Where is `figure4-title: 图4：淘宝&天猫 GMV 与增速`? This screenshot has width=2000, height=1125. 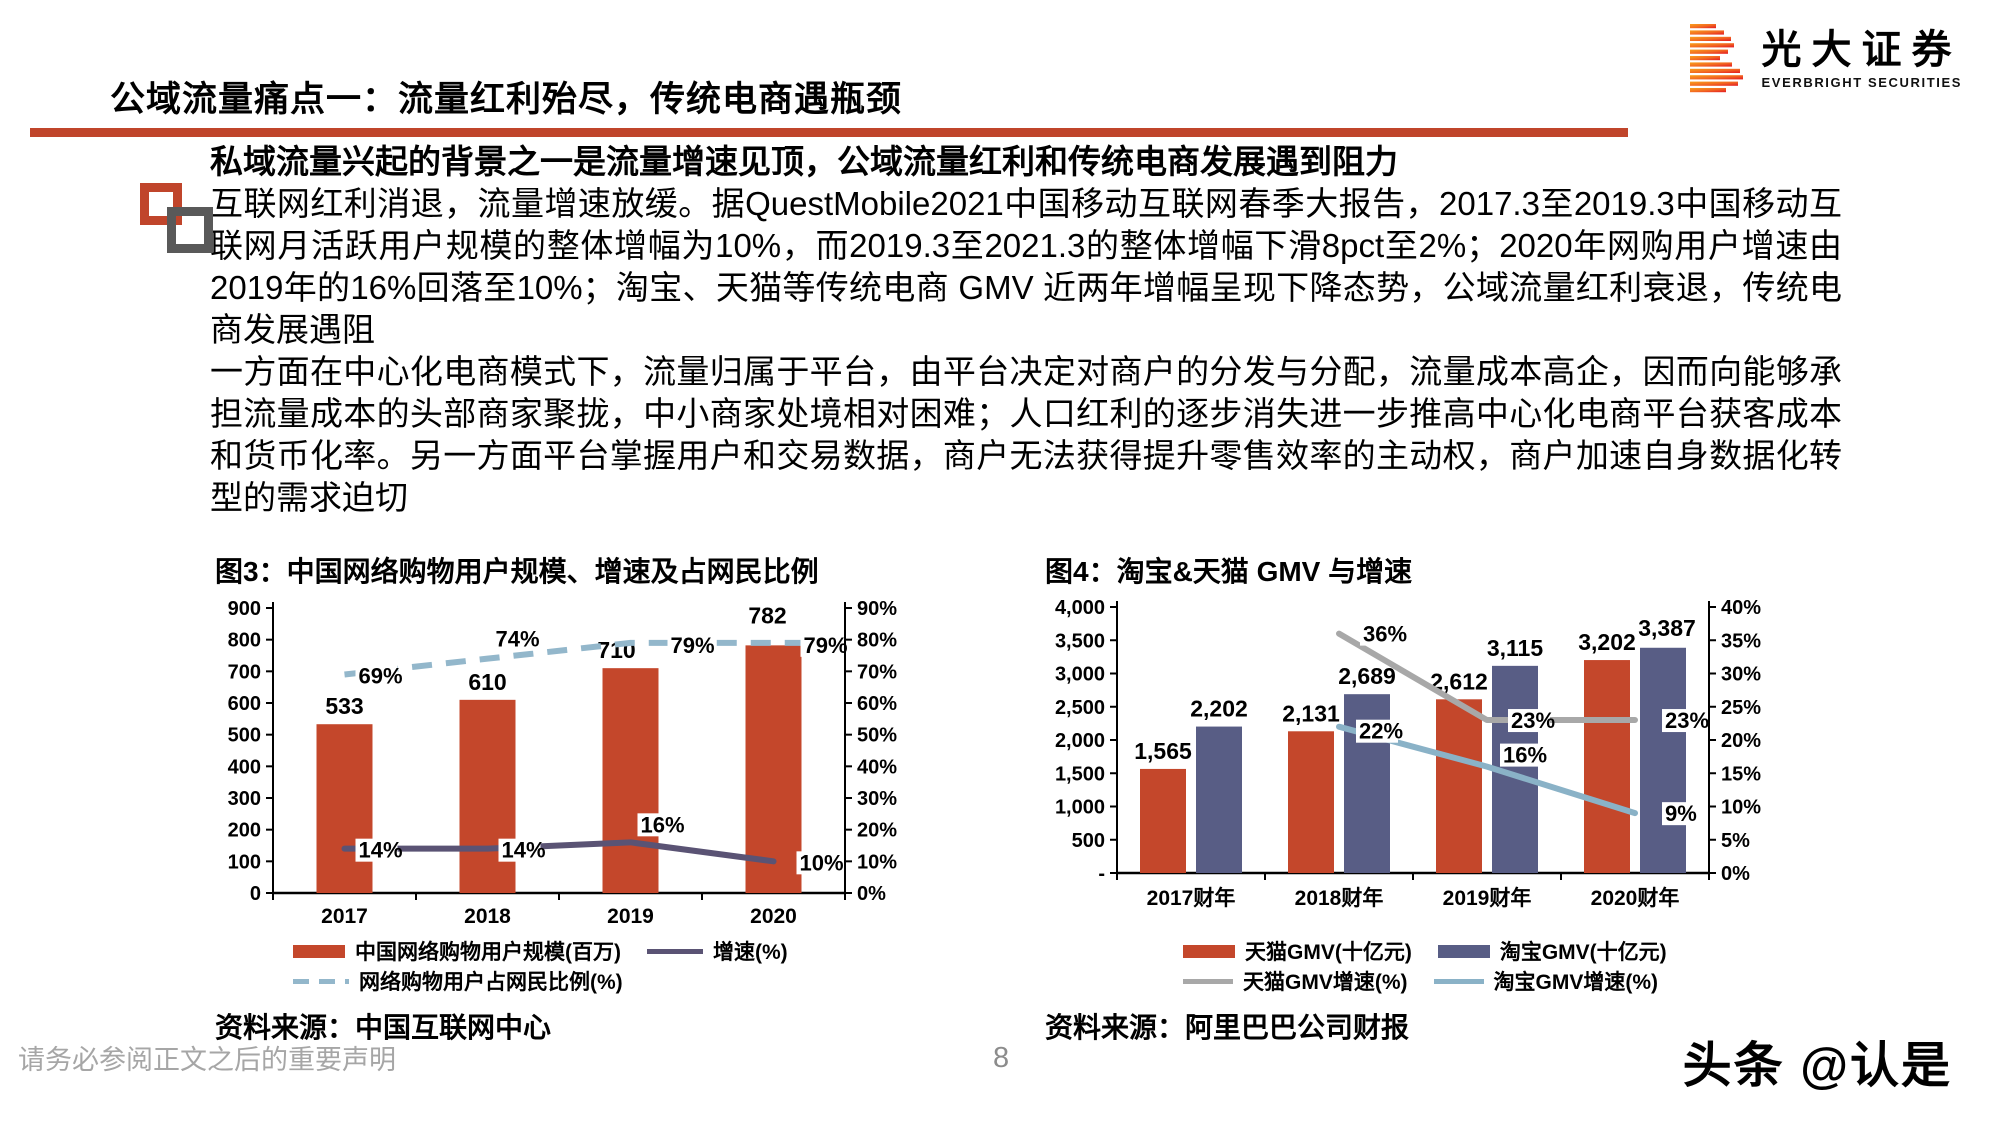
figure4-title: 图4：淘宝&天猫 GMV 与增速 is located at coordinates (1229, 571).